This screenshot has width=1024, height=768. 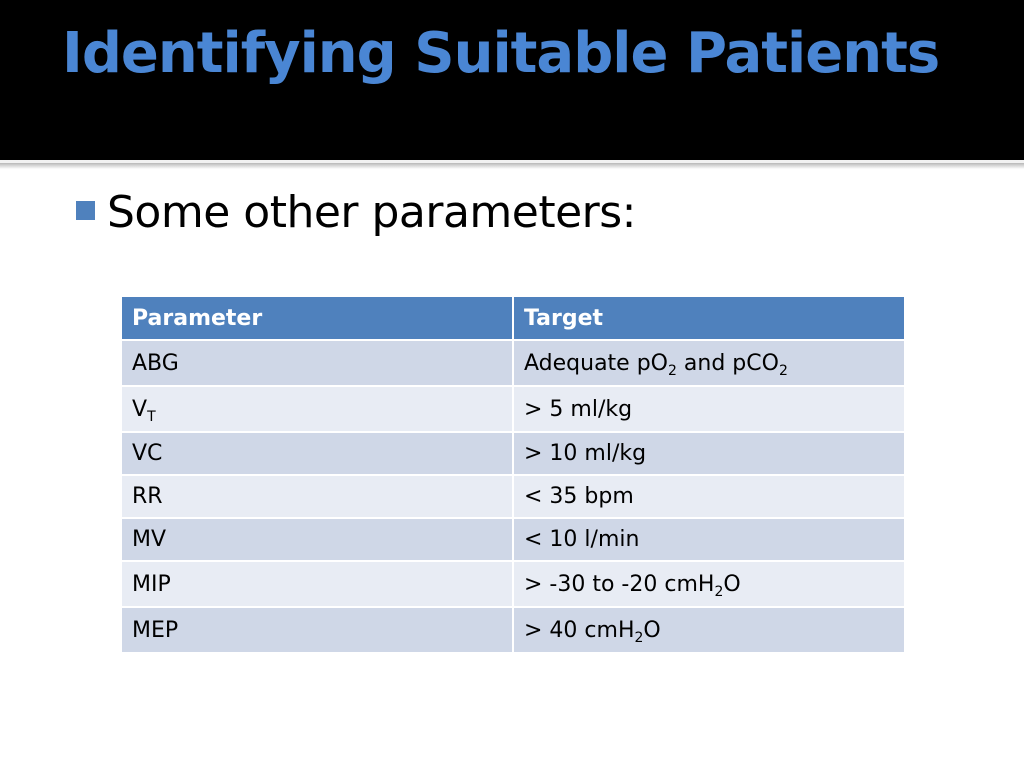 I want to click on table-row: VC > 10 ml/kg, so click(x=513, y=453).